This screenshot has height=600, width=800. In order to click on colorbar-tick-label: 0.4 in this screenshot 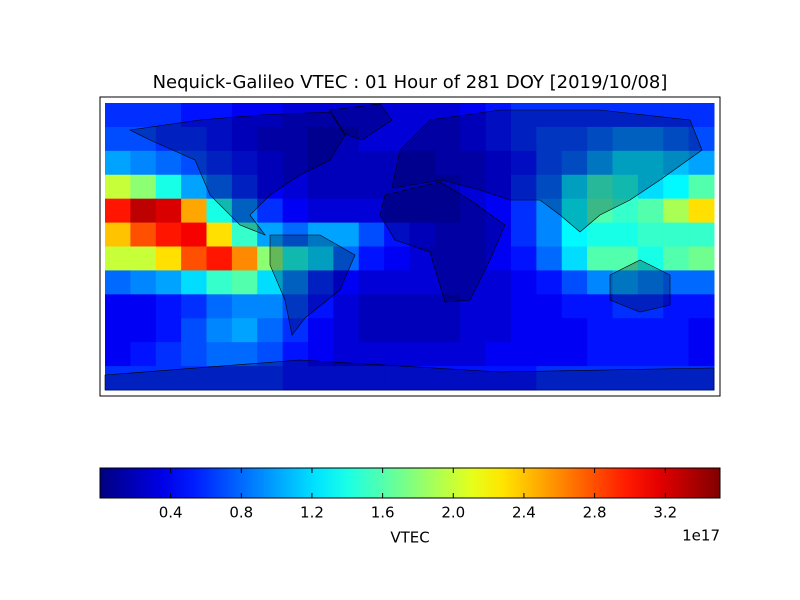, I will do `click(171, 513)`.